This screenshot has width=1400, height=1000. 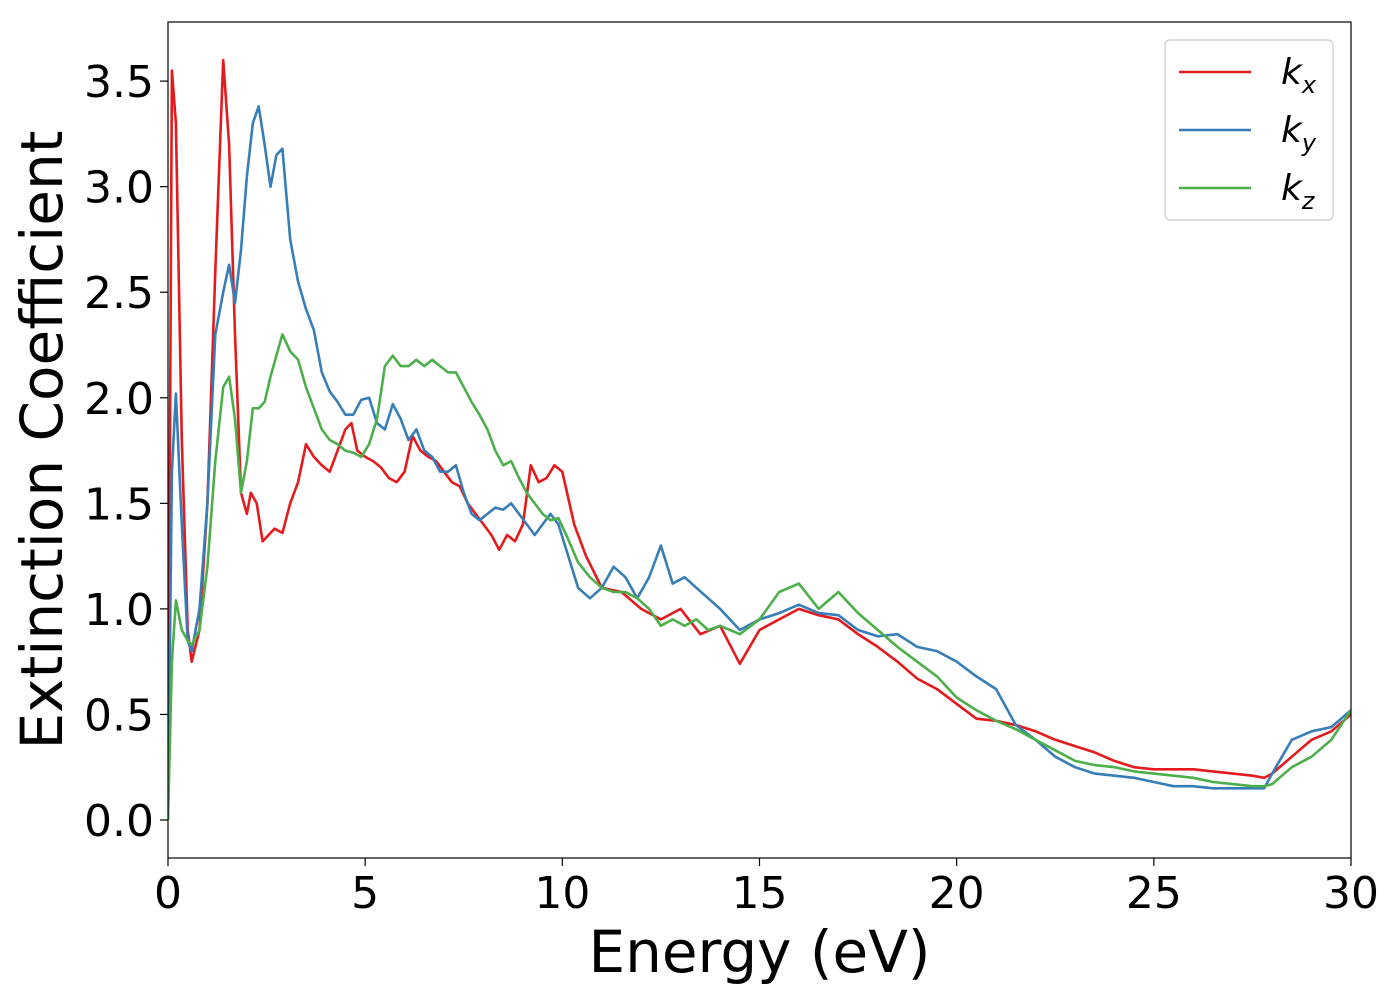 I want to click on x-axis-label: Energy (eV), so click(x=759, y=952).